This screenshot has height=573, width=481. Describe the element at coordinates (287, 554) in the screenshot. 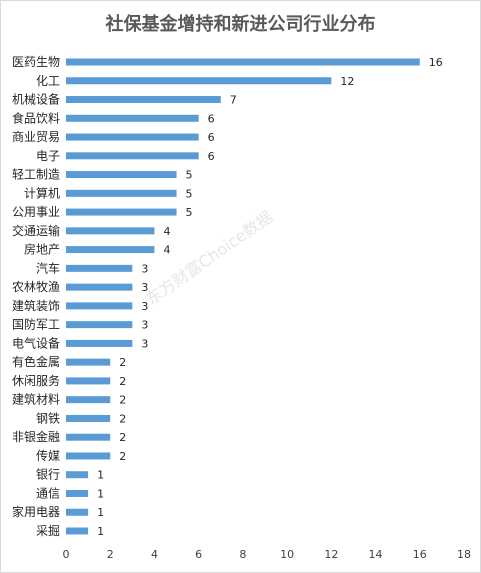

I see `x-tick-label: 10` at that location.